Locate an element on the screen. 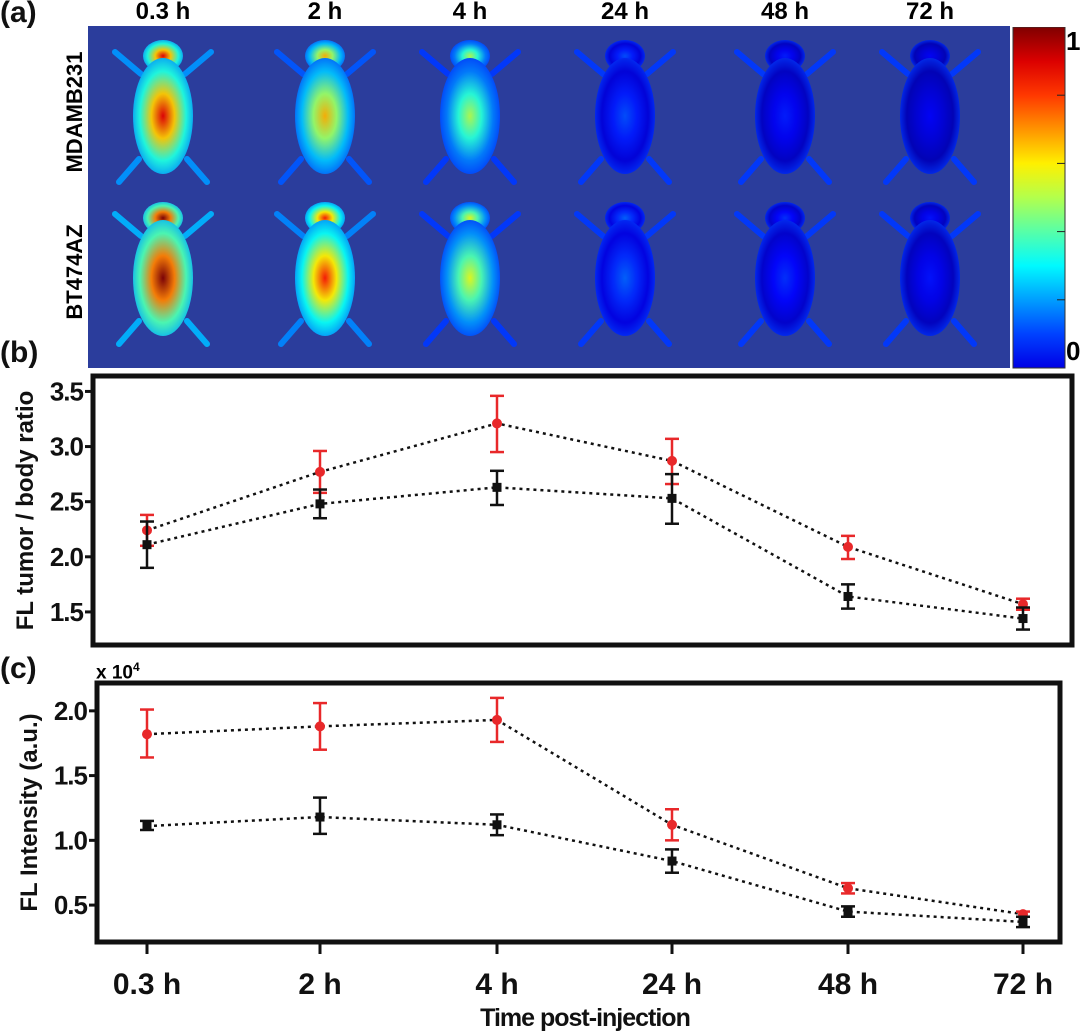 The height and width of the screenshot is (1035, 1083). time-header: 2 h is located at coordinates (325, 12).